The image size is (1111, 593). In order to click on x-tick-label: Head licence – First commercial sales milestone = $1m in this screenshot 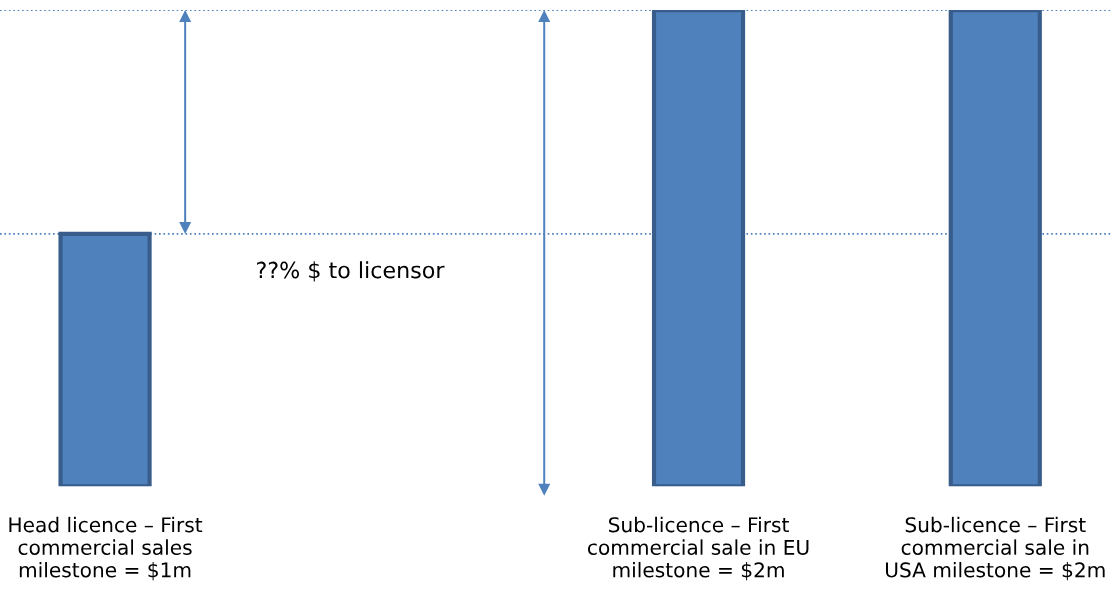, I will do `click(106, 548)`.